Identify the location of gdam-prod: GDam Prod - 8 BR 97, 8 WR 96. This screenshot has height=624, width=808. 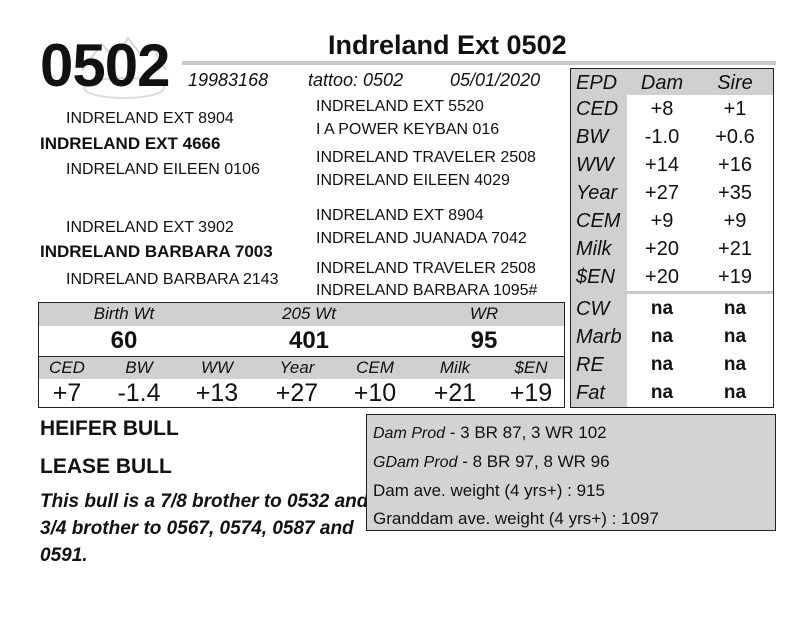
(571, 462).